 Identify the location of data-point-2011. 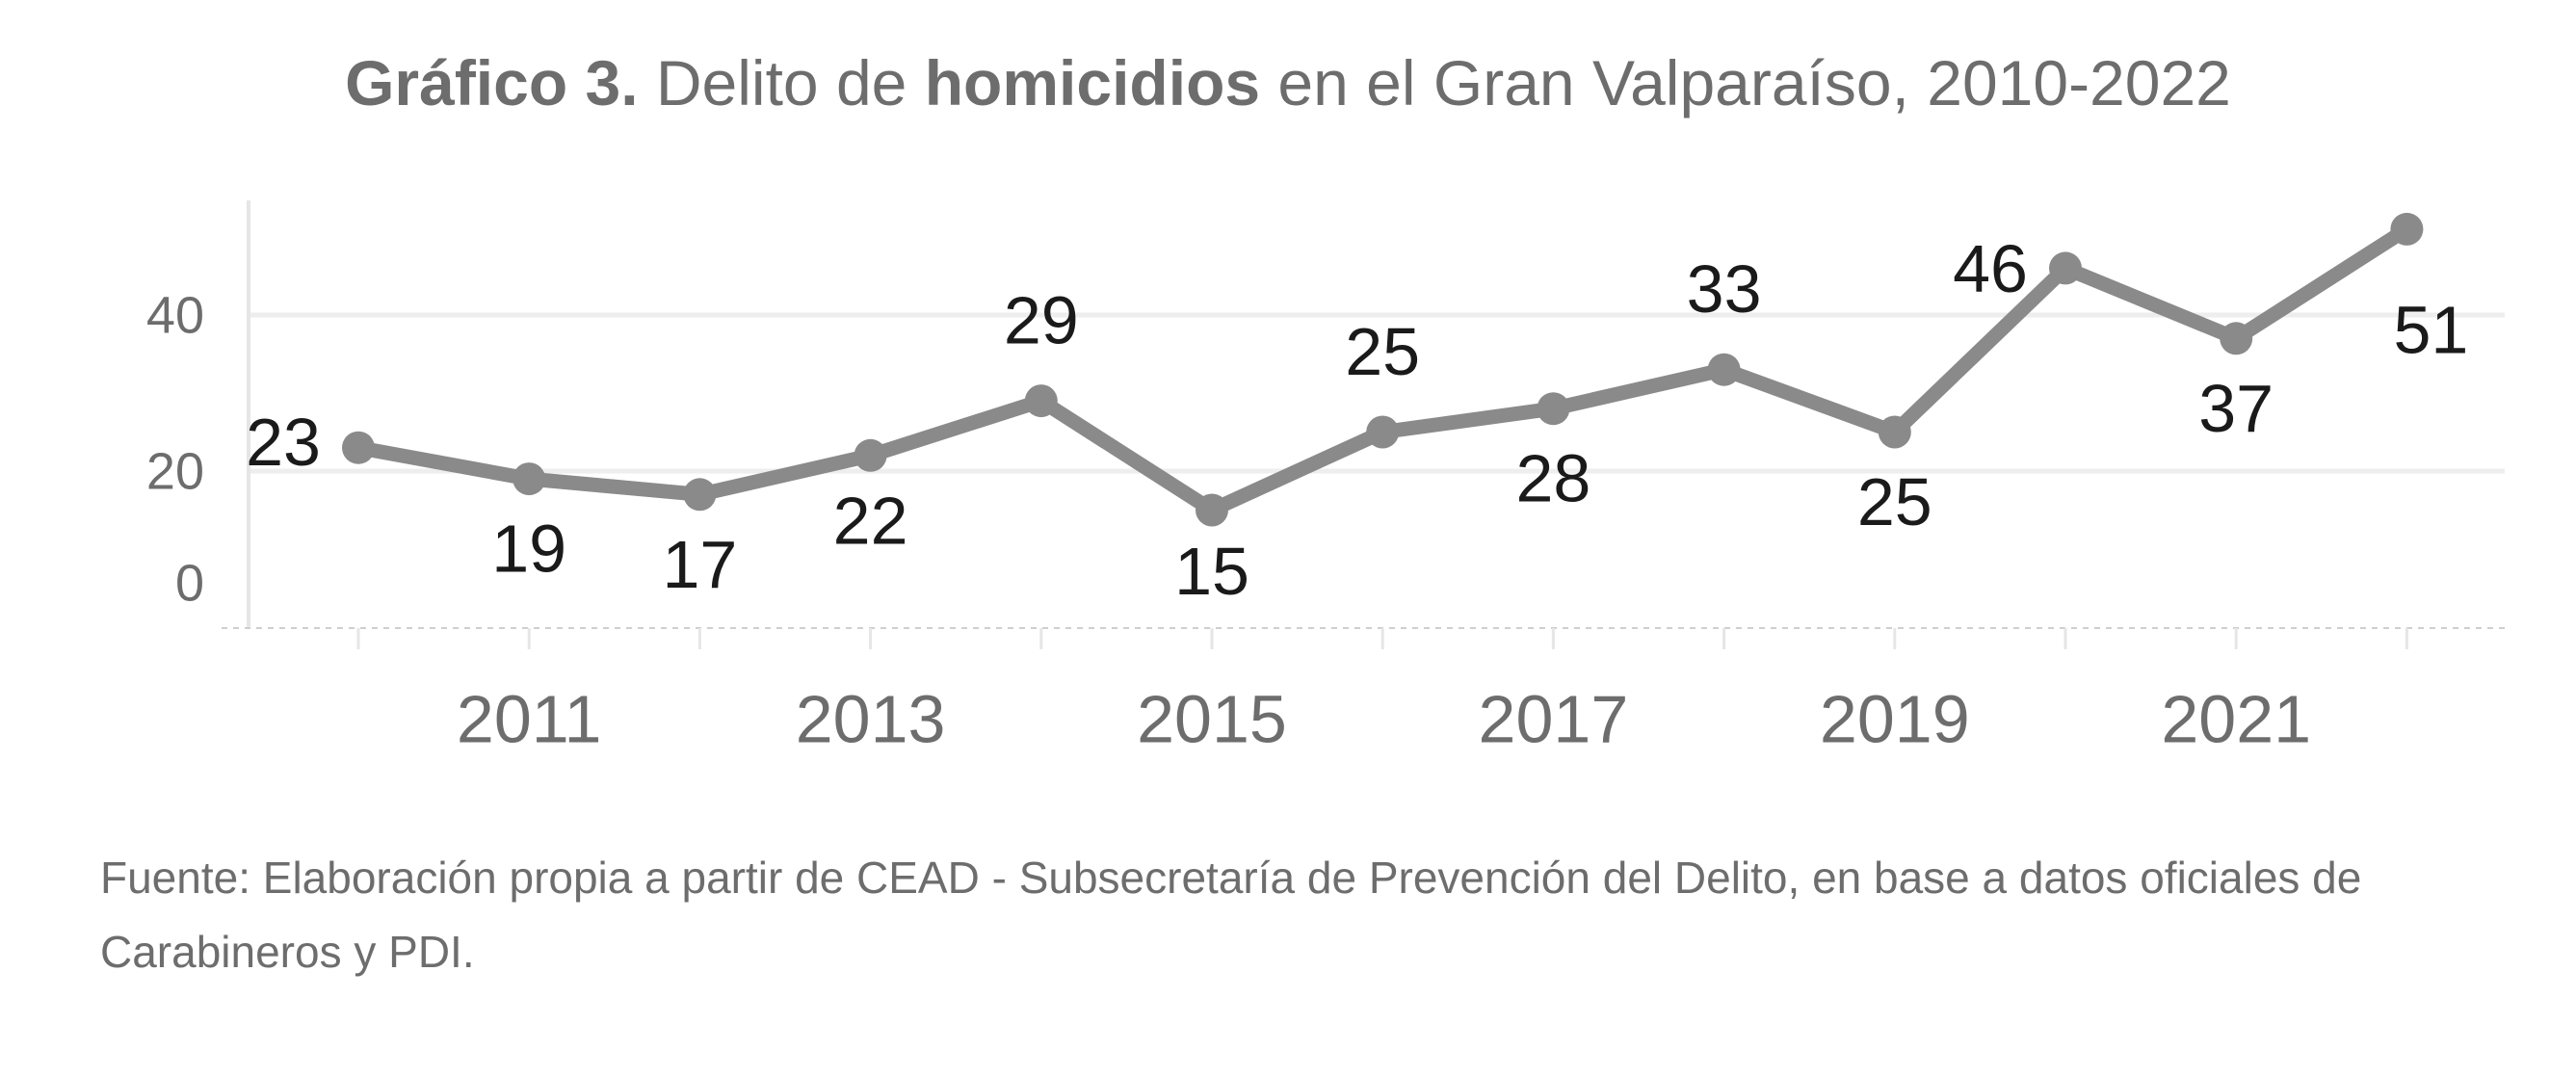
(530, 479).